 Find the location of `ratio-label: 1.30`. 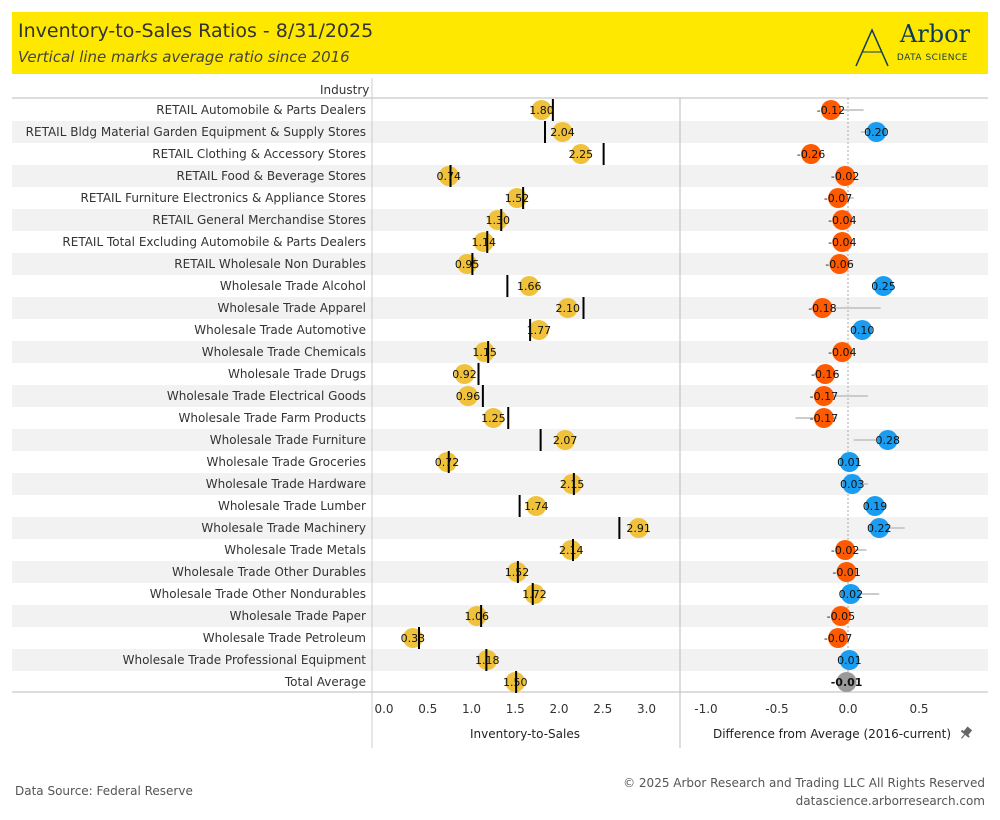

ratio-label: 1.30 is located at coordinates (498, 220).